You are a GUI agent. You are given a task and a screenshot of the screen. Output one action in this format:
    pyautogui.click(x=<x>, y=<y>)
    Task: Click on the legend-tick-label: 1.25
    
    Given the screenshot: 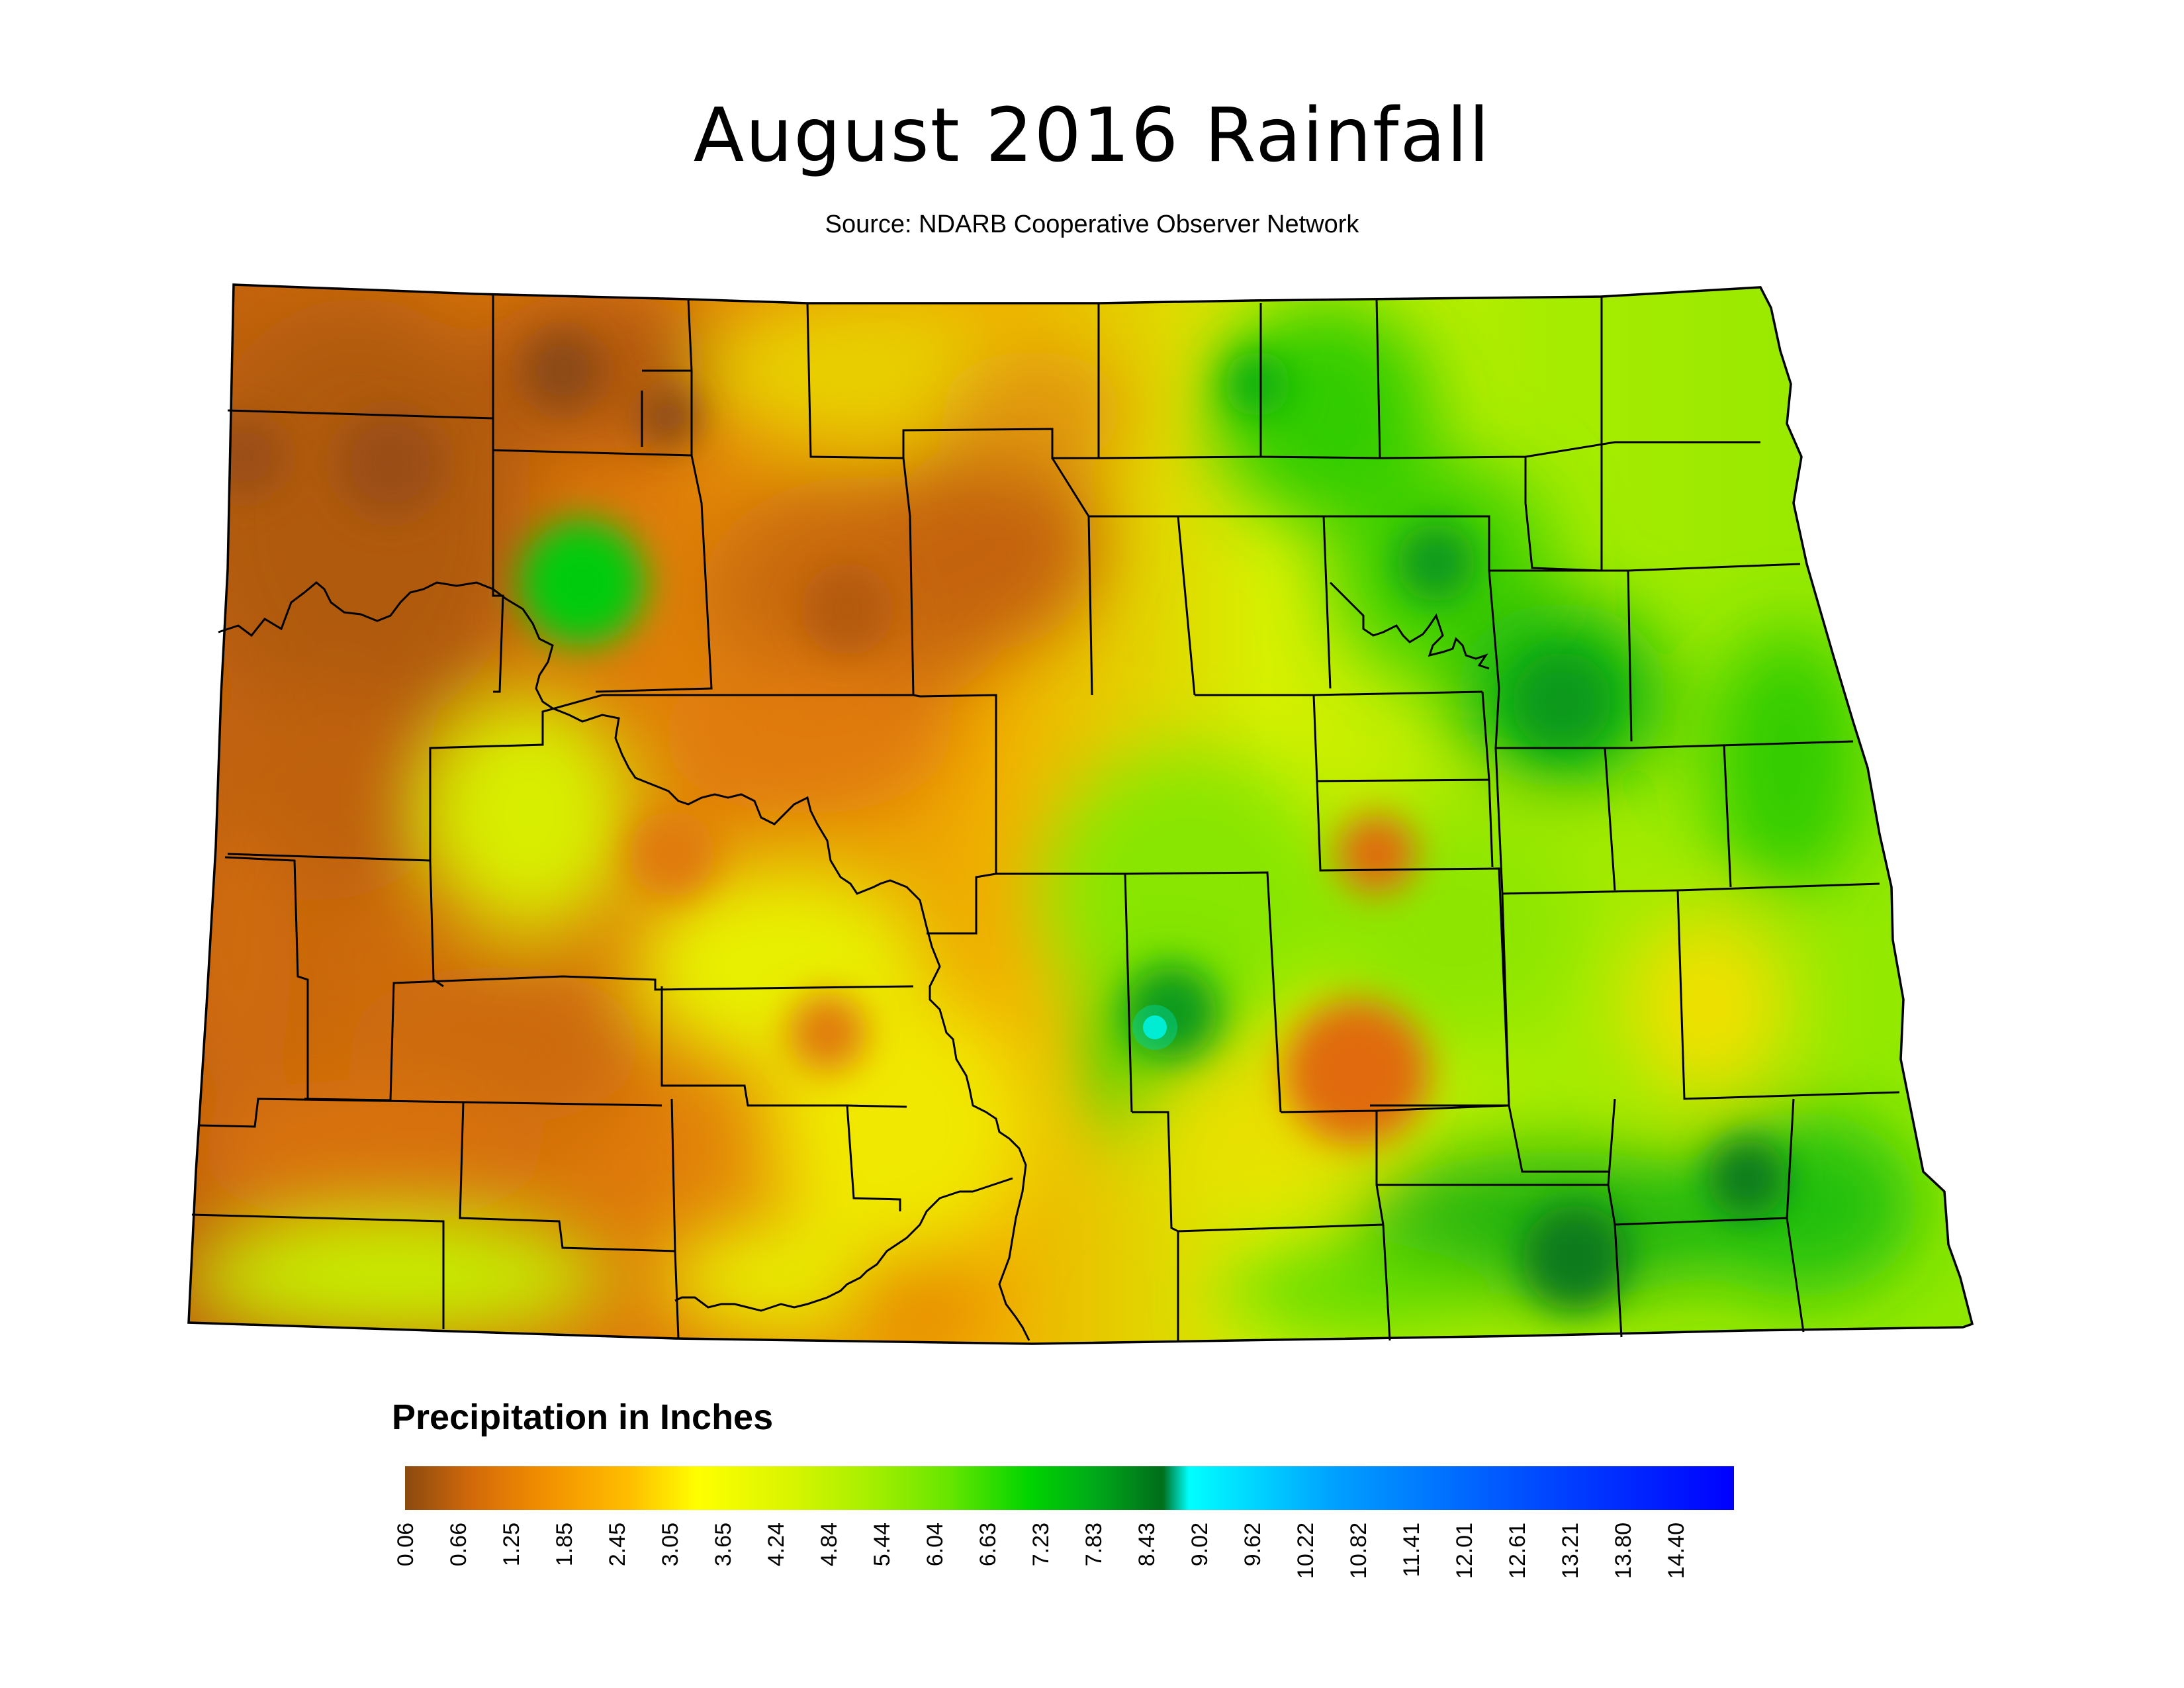 What is the action you would take?
    pyautogui.click(x=511, y=1545)
    